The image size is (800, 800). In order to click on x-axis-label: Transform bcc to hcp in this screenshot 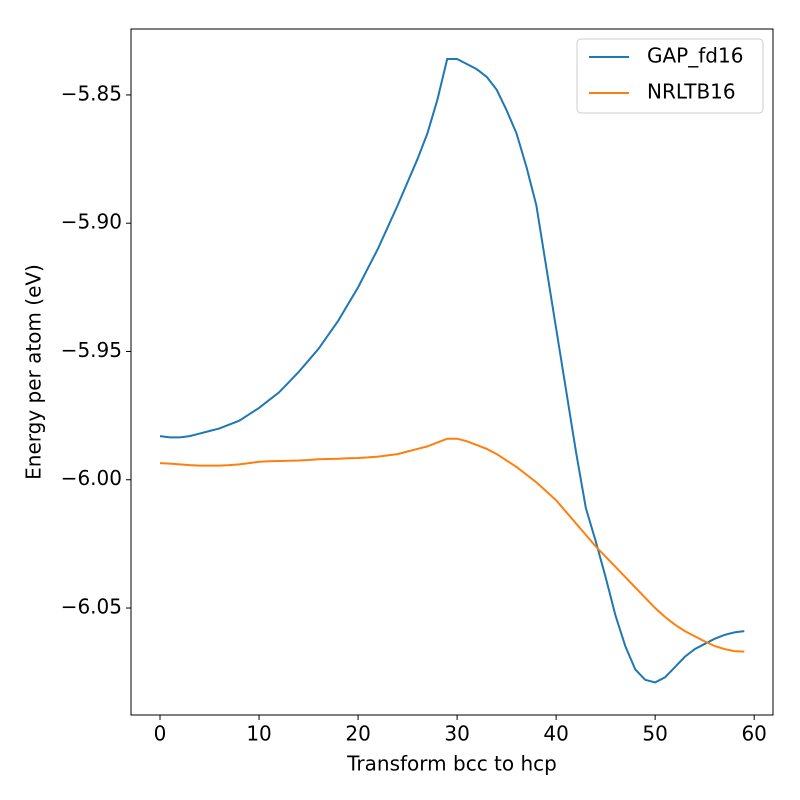, I will do `click(451, 764)`.